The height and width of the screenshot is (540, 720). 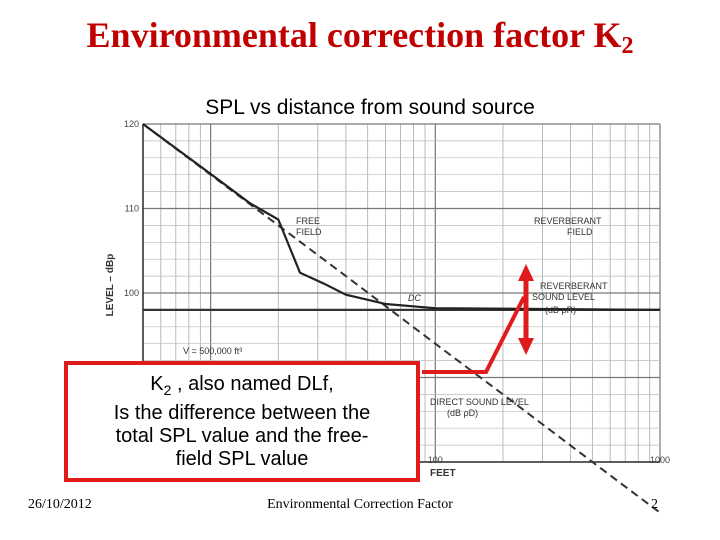 I want to click on k2-arrow-up, so click(x=526, y=272).